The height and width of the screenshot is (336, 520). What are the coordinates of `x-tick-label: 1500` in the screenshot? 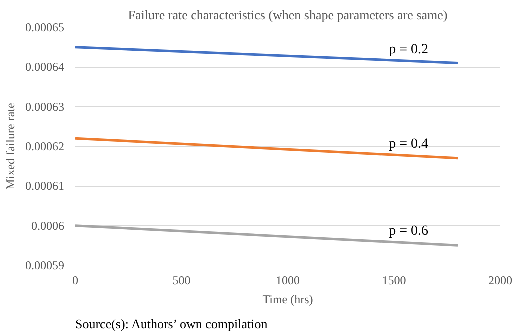 It's located at (394, 281).